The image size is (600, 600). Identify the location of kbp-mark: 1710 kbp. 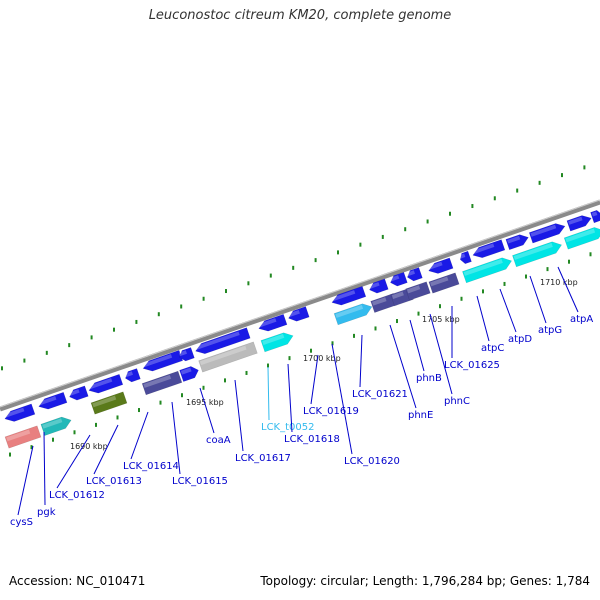
(559, 282).